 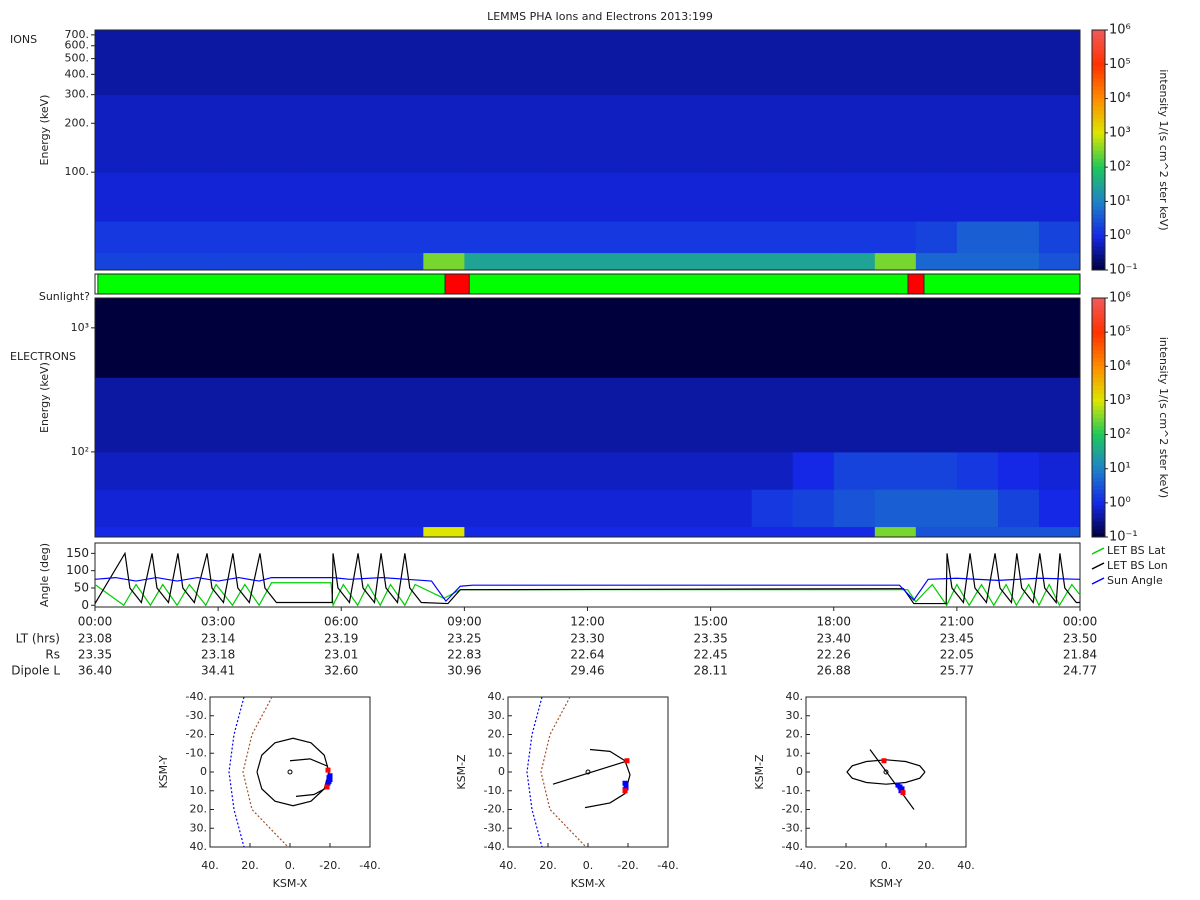 What do you see at coordinates (1080, 655) in the screenshot?
I see `ephemeris-value: 21.84` at bounding box center [1080, 655].